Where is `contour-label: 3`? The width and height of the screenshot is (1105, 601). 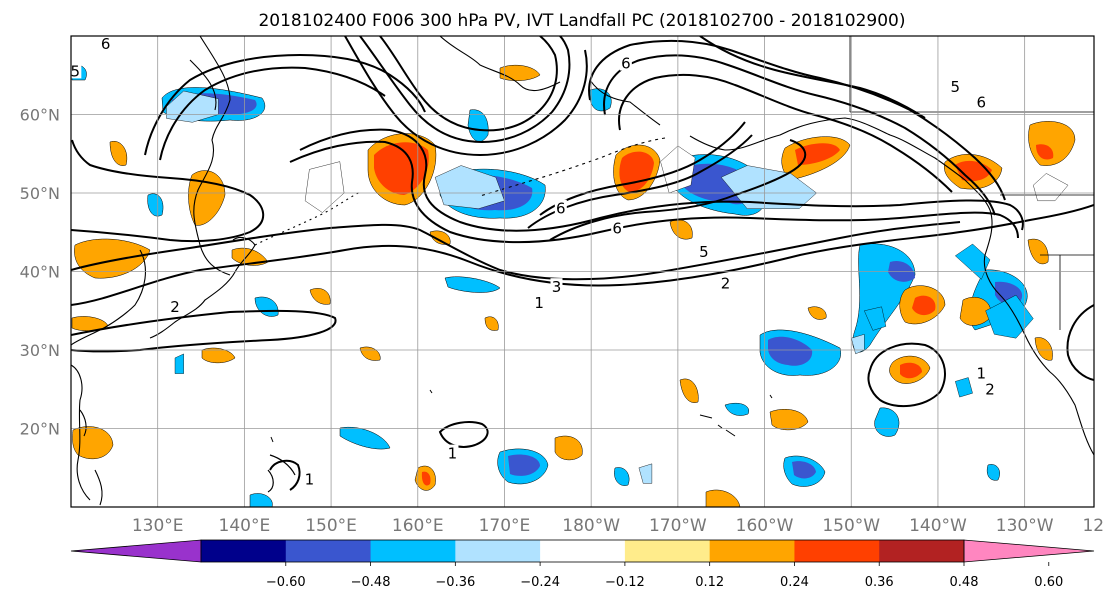
contour-label: 3 is located at coordinates (557, 287).